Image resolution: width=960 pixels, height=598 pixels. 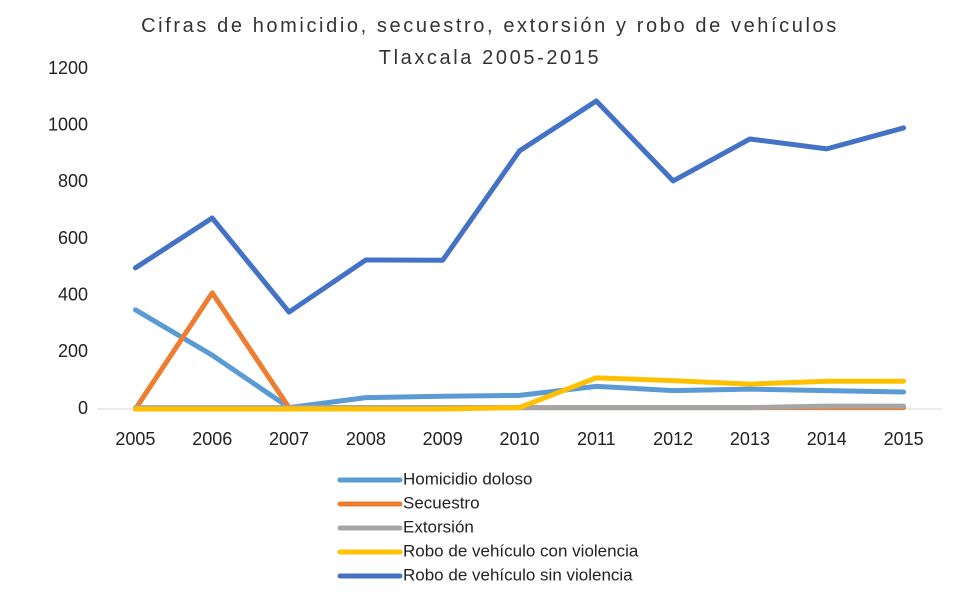 What do you see at coordinates (135, 439) in the screenshot?
I see `x-tick-label: 2005` at bounding box center [135, 439].